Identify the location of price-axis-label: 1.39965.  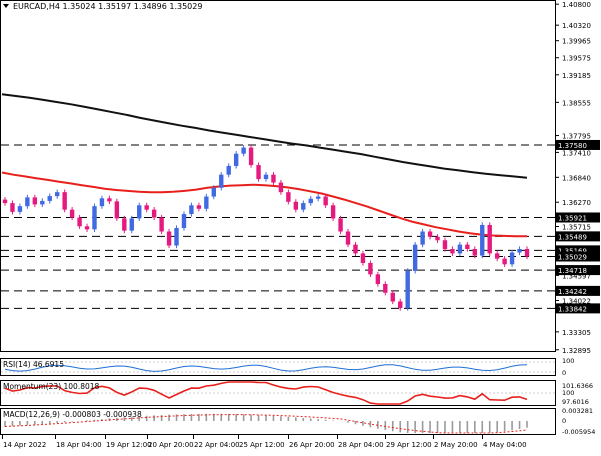
(576, 42).